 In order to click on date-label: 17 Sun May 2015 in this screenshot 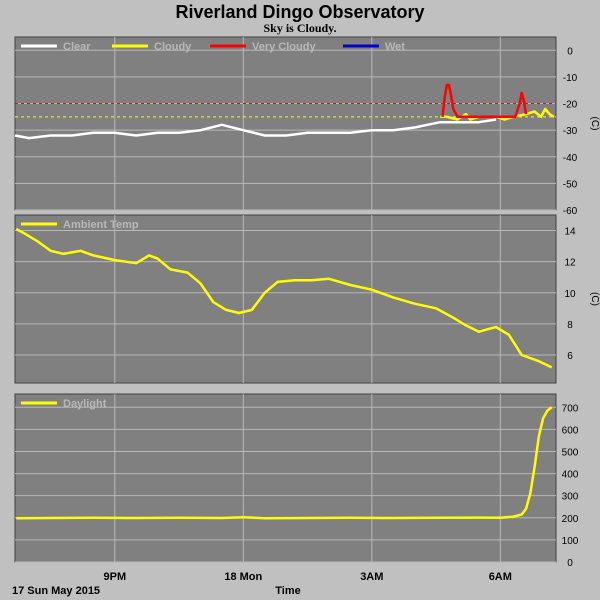, I will do `click(56, 591)`.